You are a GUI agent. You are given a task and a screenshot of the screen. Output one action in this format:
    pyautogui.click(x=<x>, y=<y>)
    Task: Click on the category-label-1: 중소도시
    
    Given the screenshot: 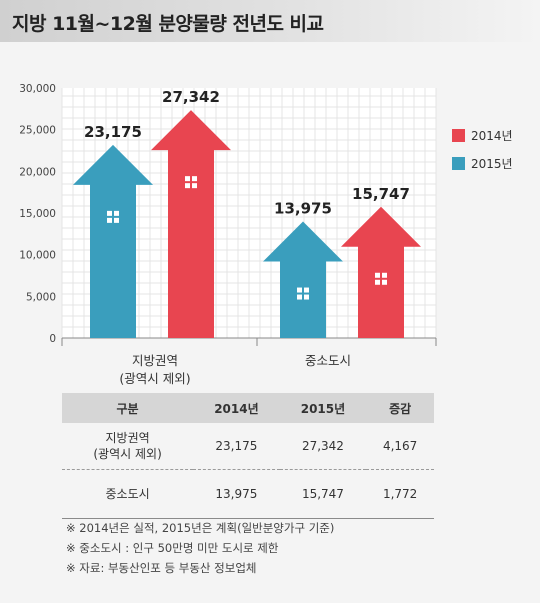 What is the action you would take?
    pyautogui.click(x=328, y=361)
    